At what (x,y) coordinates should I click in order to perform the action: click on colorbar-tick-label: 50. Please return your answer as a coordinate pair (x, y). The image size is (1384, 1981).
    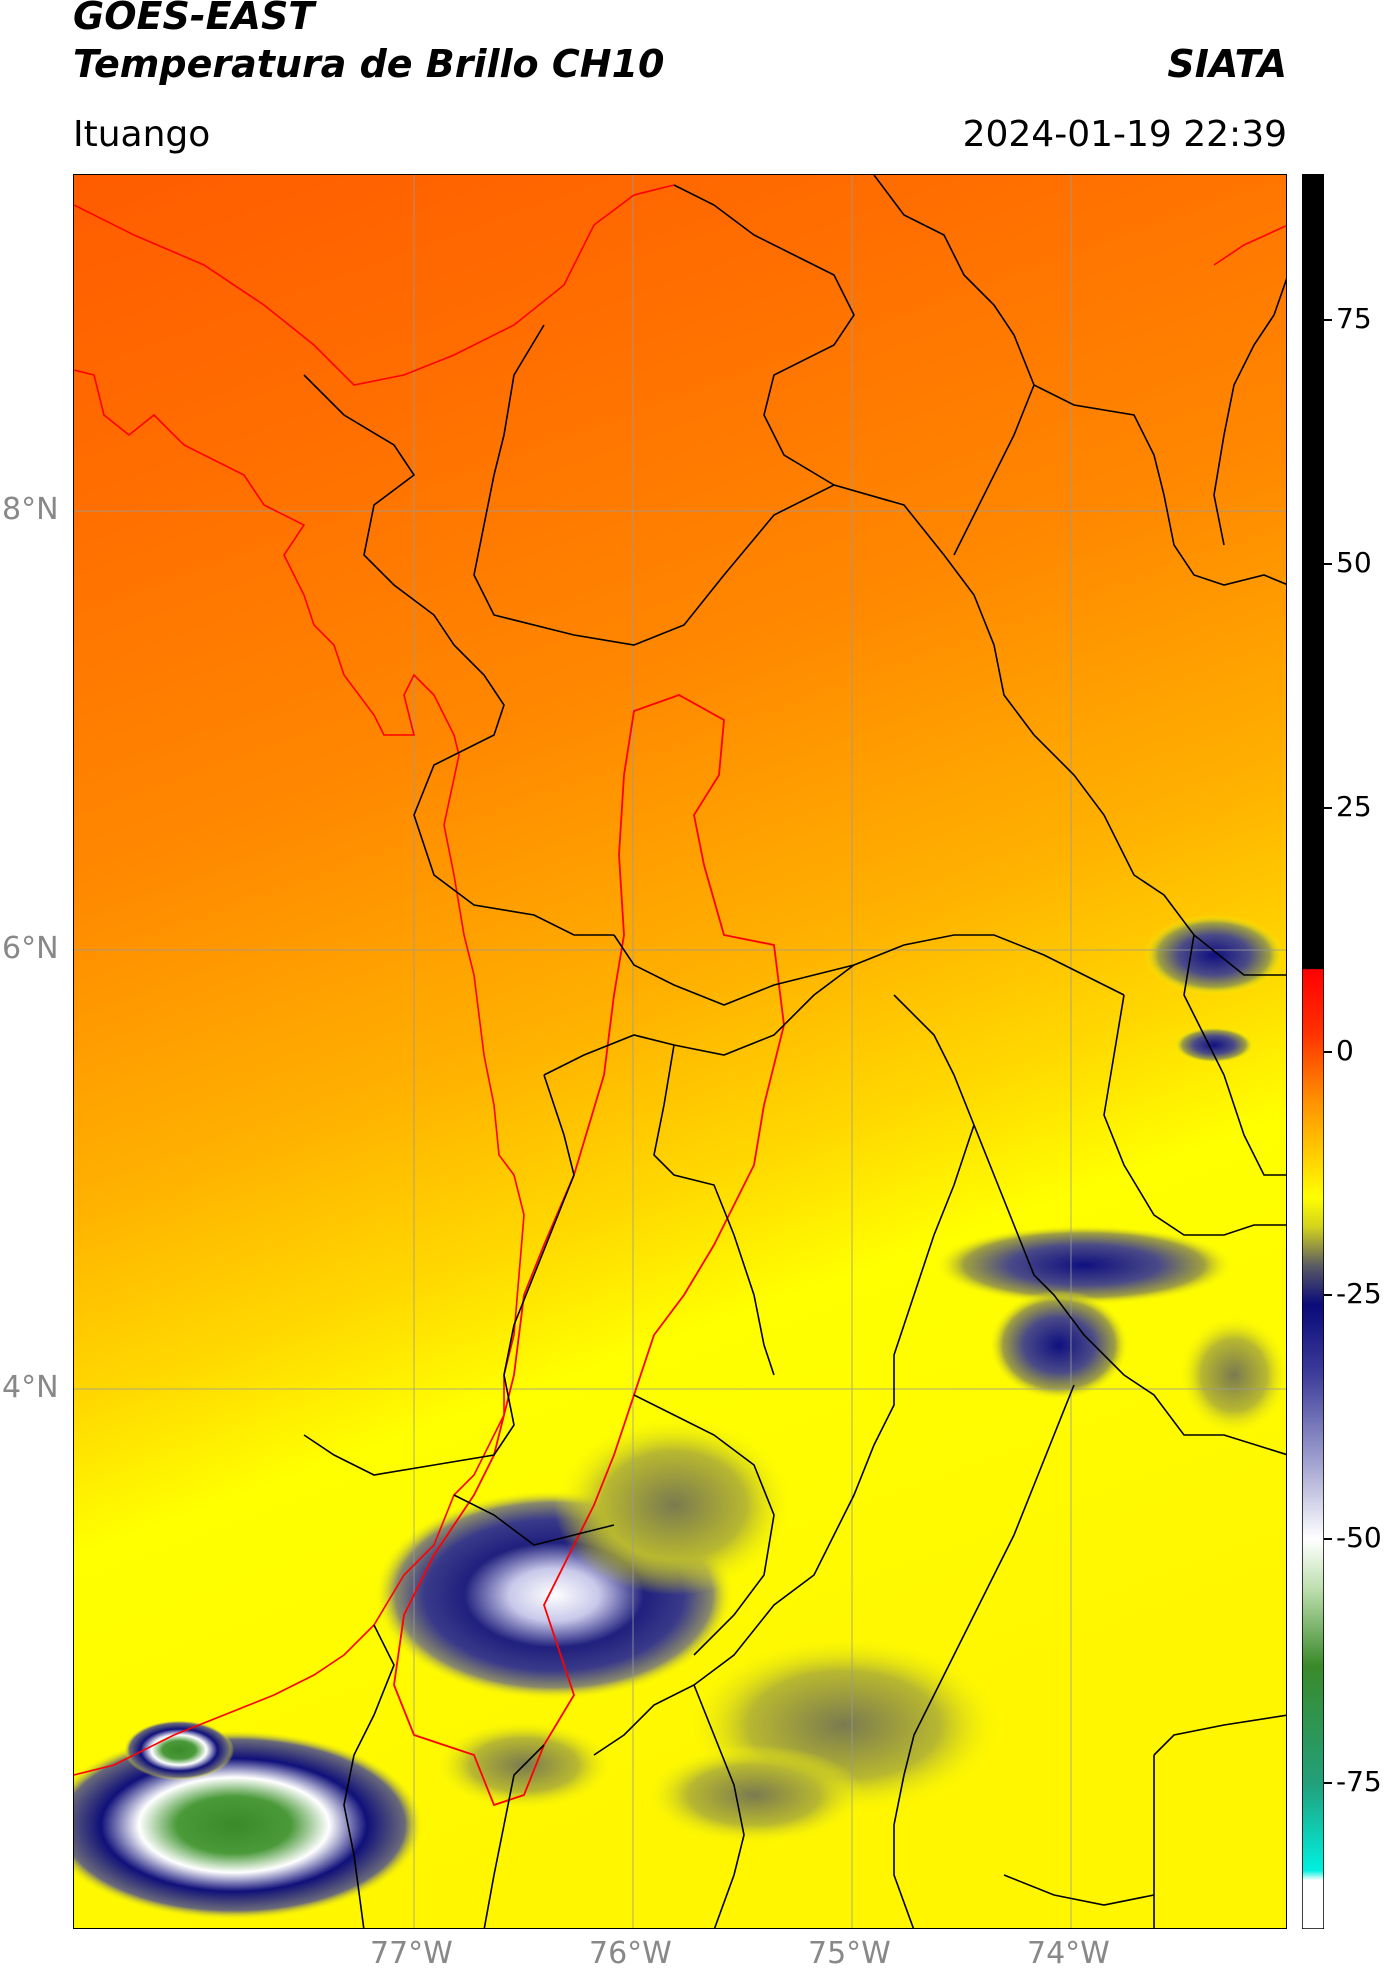
    Looking at the image, I should click on (1354, 562).